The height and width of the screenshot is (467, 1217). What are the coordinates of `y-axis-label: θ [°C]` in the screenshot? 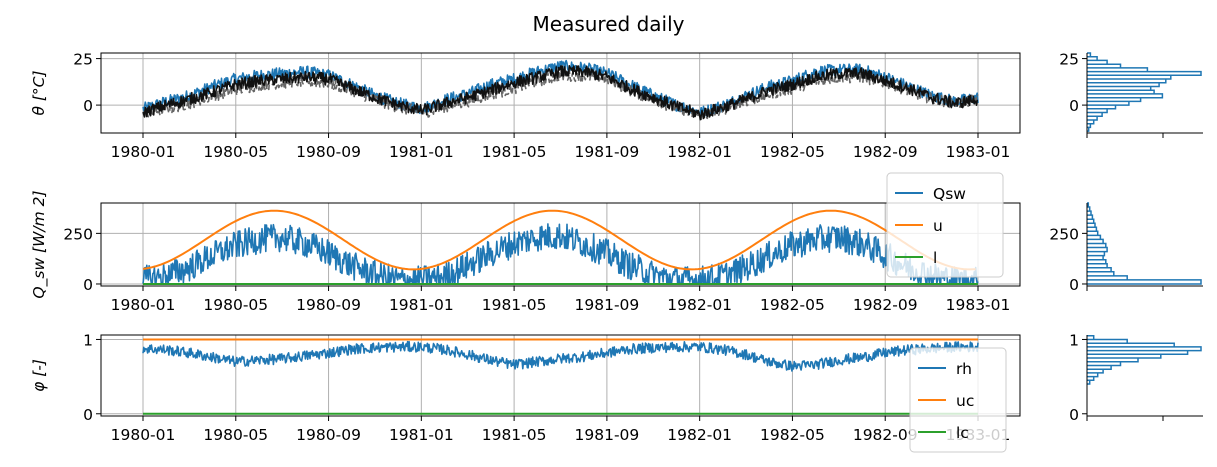 It's located at (39, 92).